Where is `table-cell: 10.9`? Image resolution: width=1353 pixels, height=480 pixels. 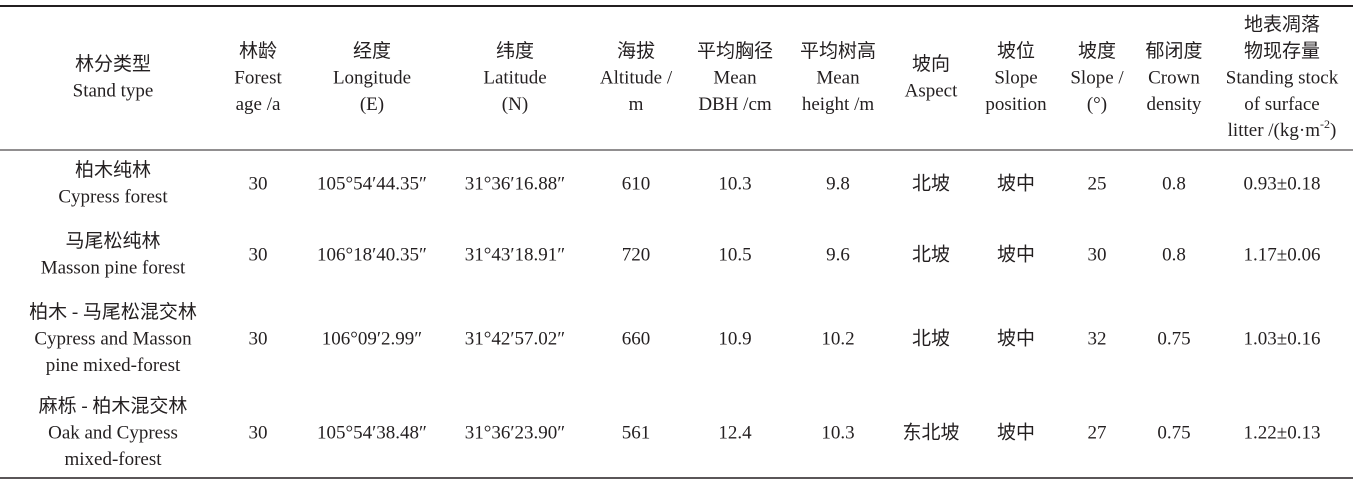 table-cell: 10.9 is located at coordinates (734, 338).